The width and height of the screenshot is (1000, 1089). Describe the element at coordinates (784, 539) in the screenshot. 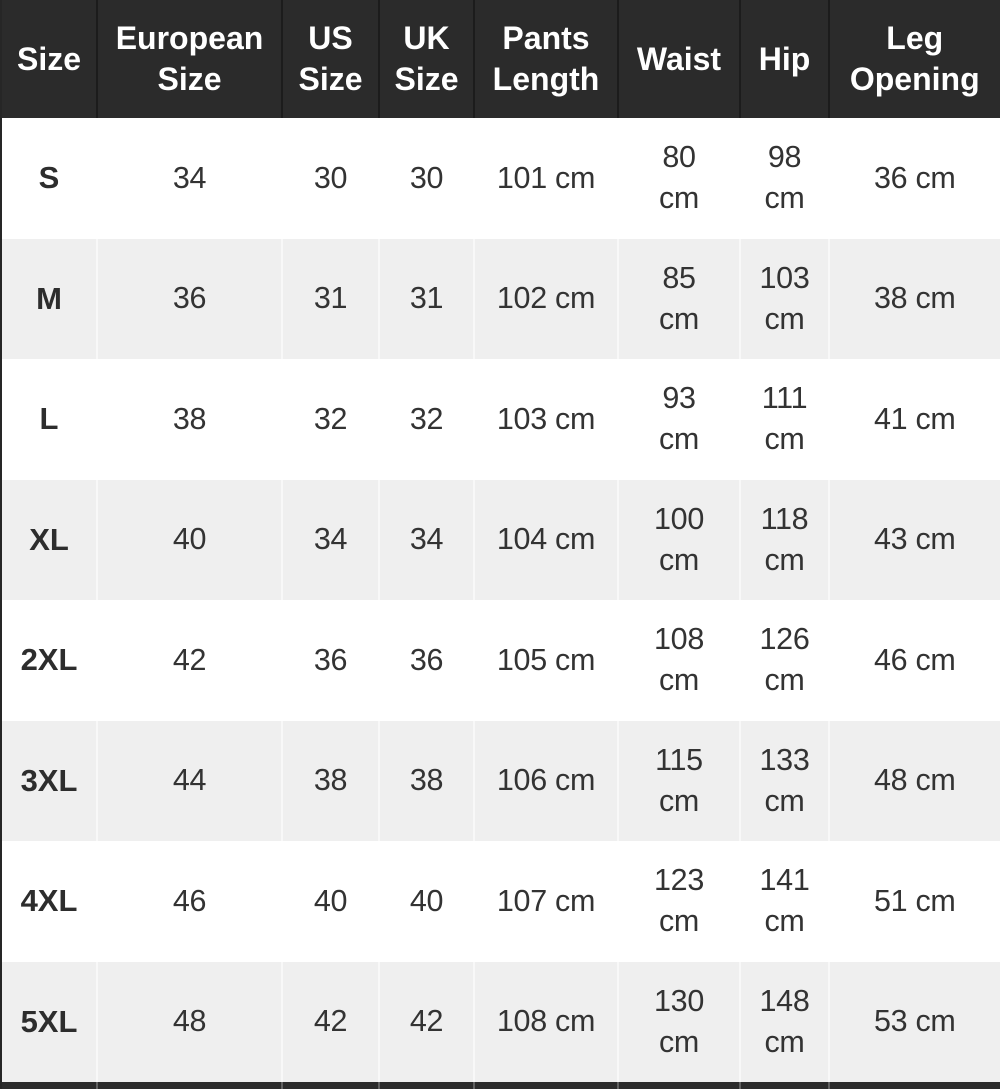

I see `cell-hip: 118 cm` at that location.